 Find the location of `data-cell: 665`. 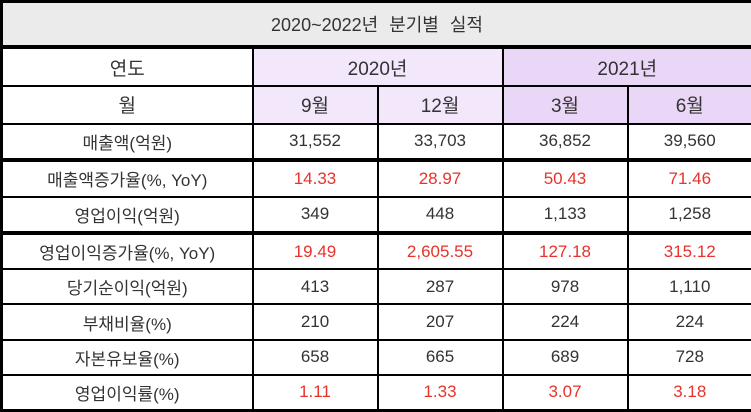

data-cell: 665 is located at coordinates (440, 357).